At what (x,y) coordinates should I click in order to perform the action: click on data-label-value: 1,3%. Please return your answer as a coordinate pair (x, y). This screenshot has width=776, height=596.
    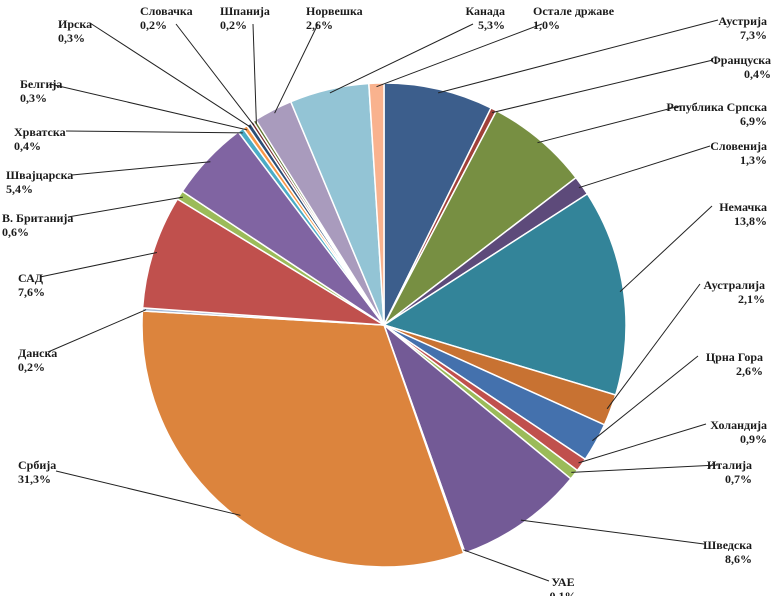
    Looking at the image, I should click on (753, 160).